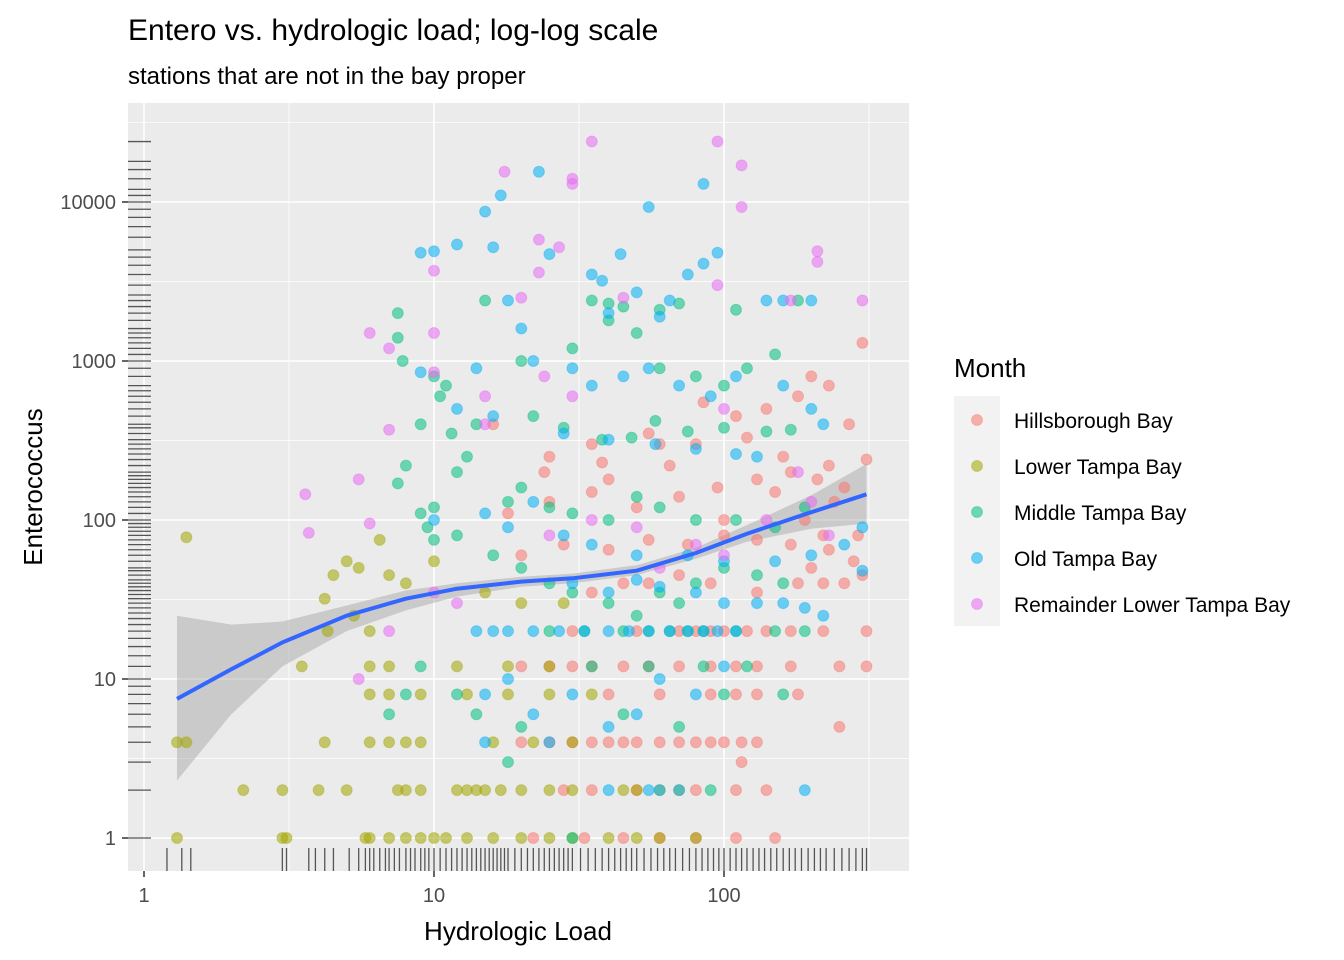 This screenshot has width=1344, height=960. What do you see at coordinates (1086, 559) in the screenshot?
I see `legend-label: Old Tampa Bay` at bounding box center [1086, 559].